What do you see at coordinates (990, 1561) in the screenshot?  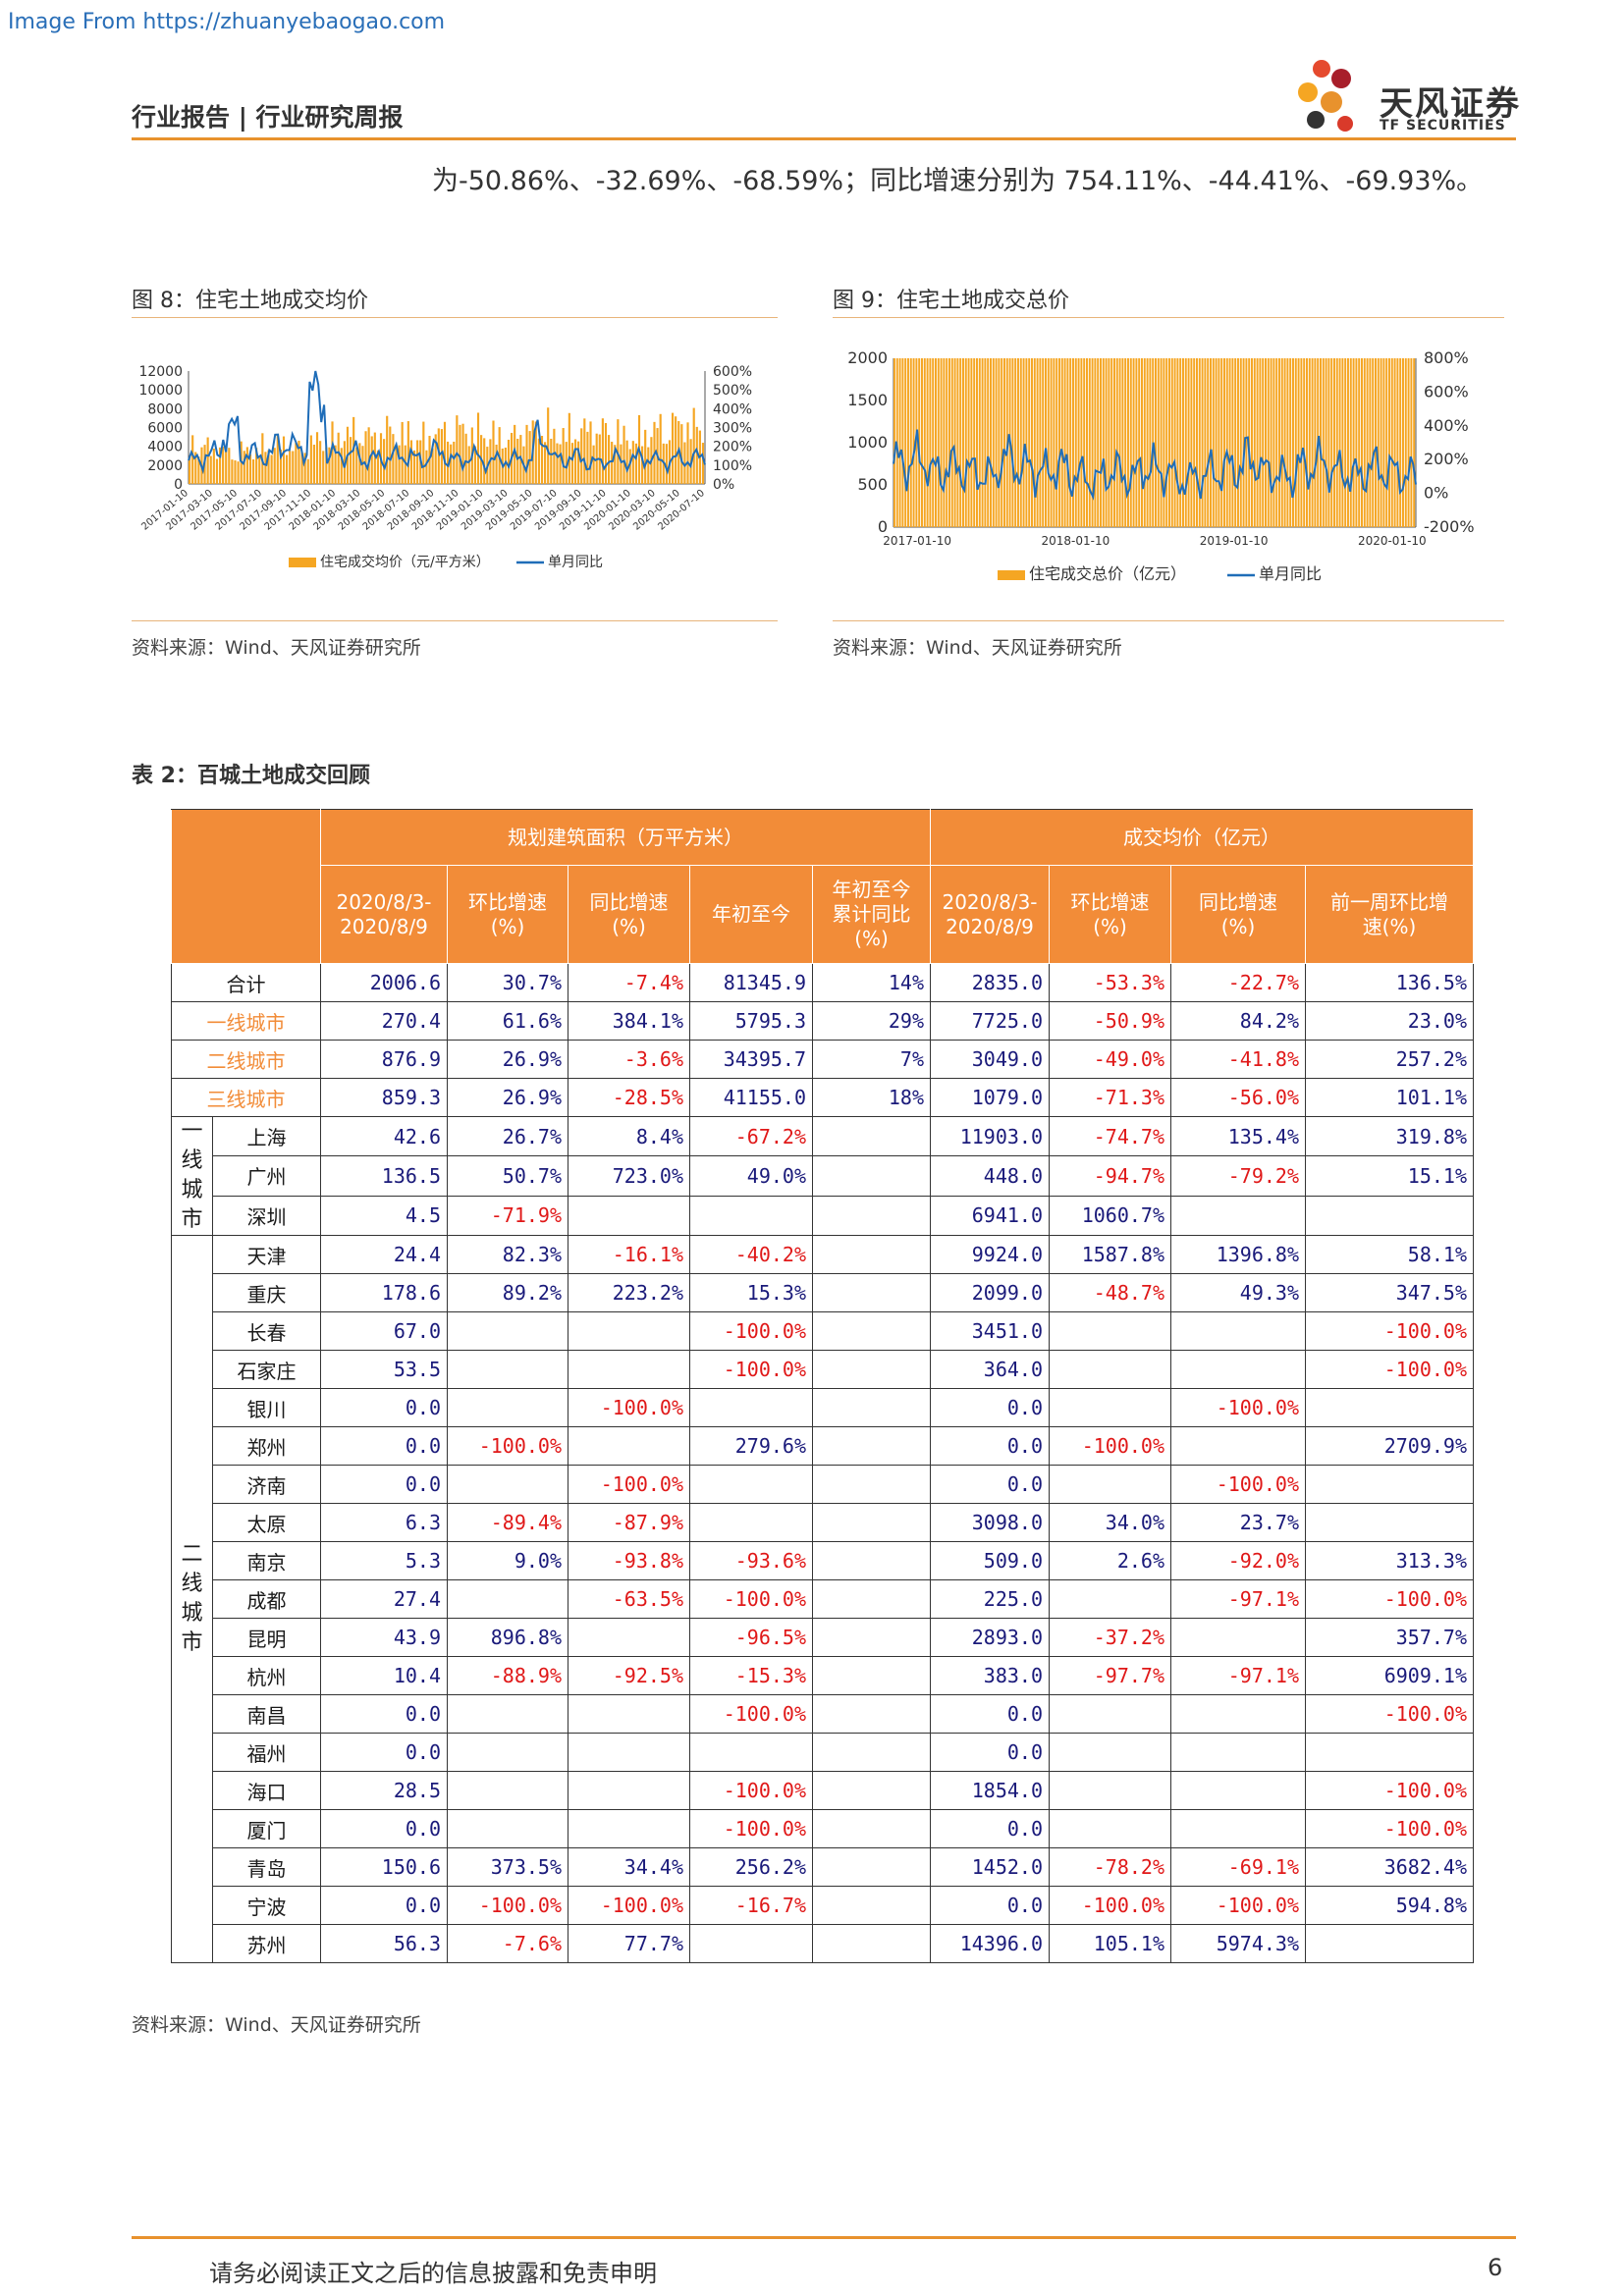 I see `table-cell: 509.0` at bounding box center [990, 1561].